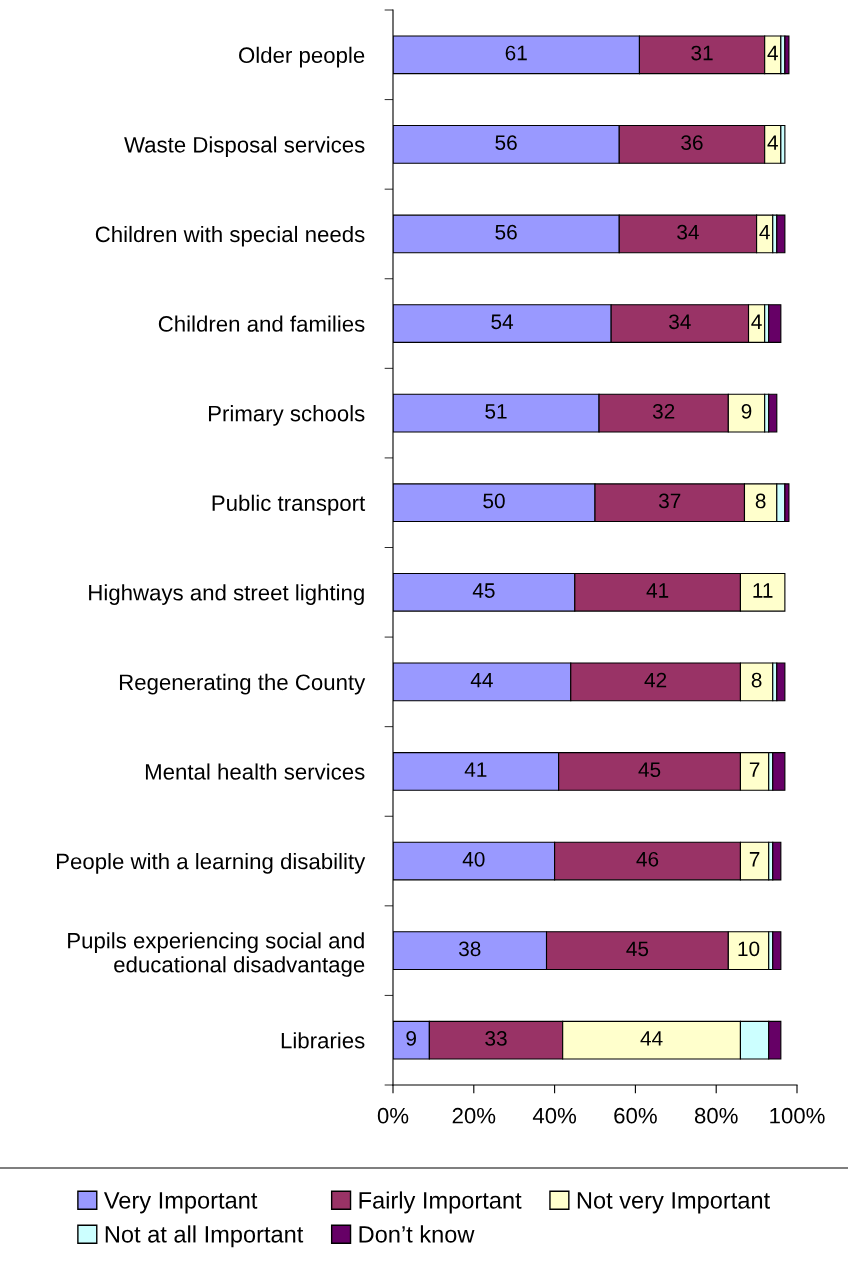 This screenshot has height=1267, width=848. I want to click on y-tick-label: Pupils experiencing social and educational disadvantage, so click(216, 954).